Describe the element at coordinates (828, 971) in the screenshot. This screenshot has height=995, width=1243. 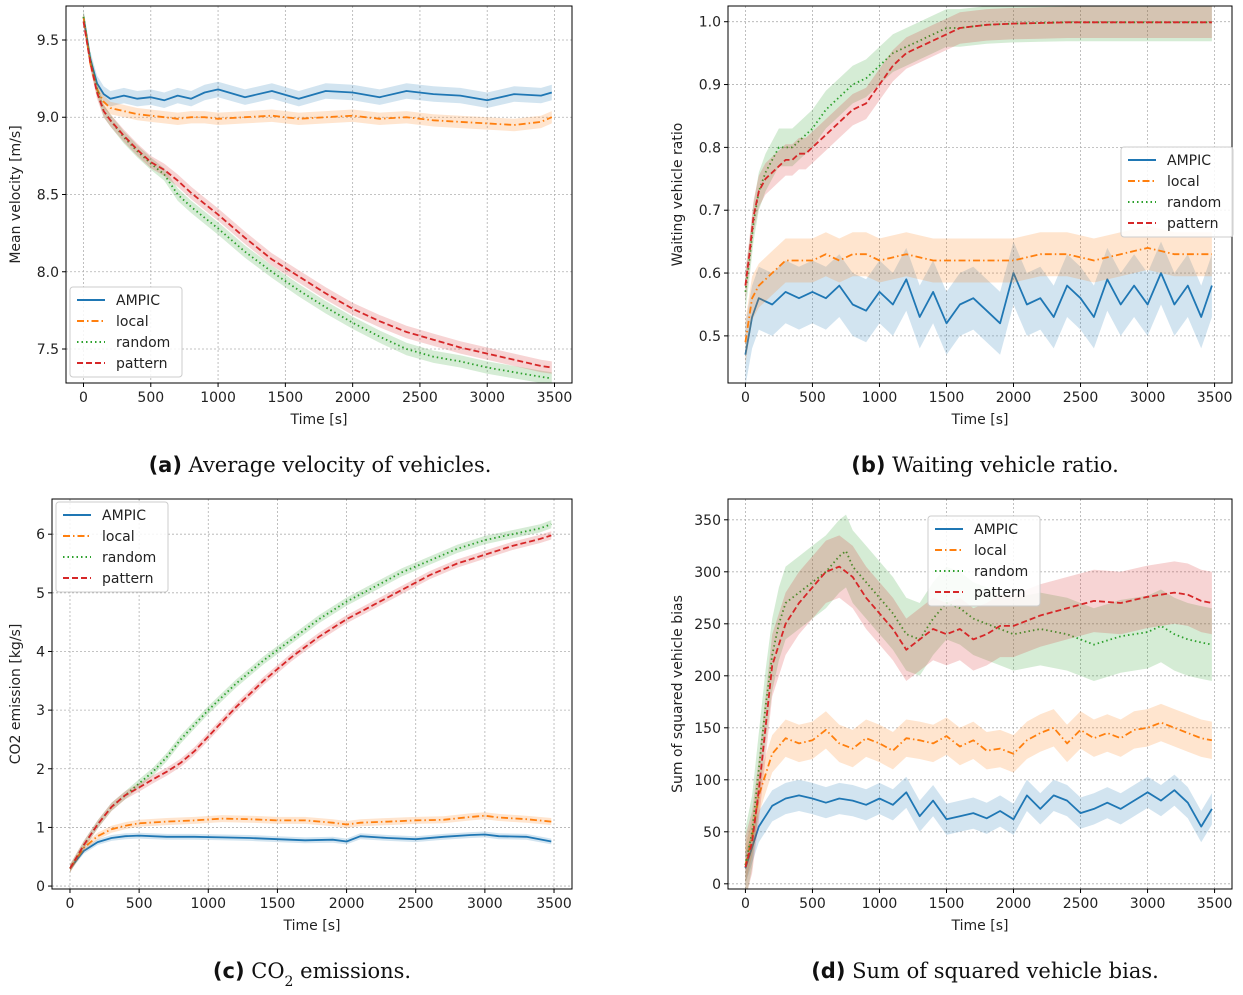
I see `caption-label: (d)` at that location.